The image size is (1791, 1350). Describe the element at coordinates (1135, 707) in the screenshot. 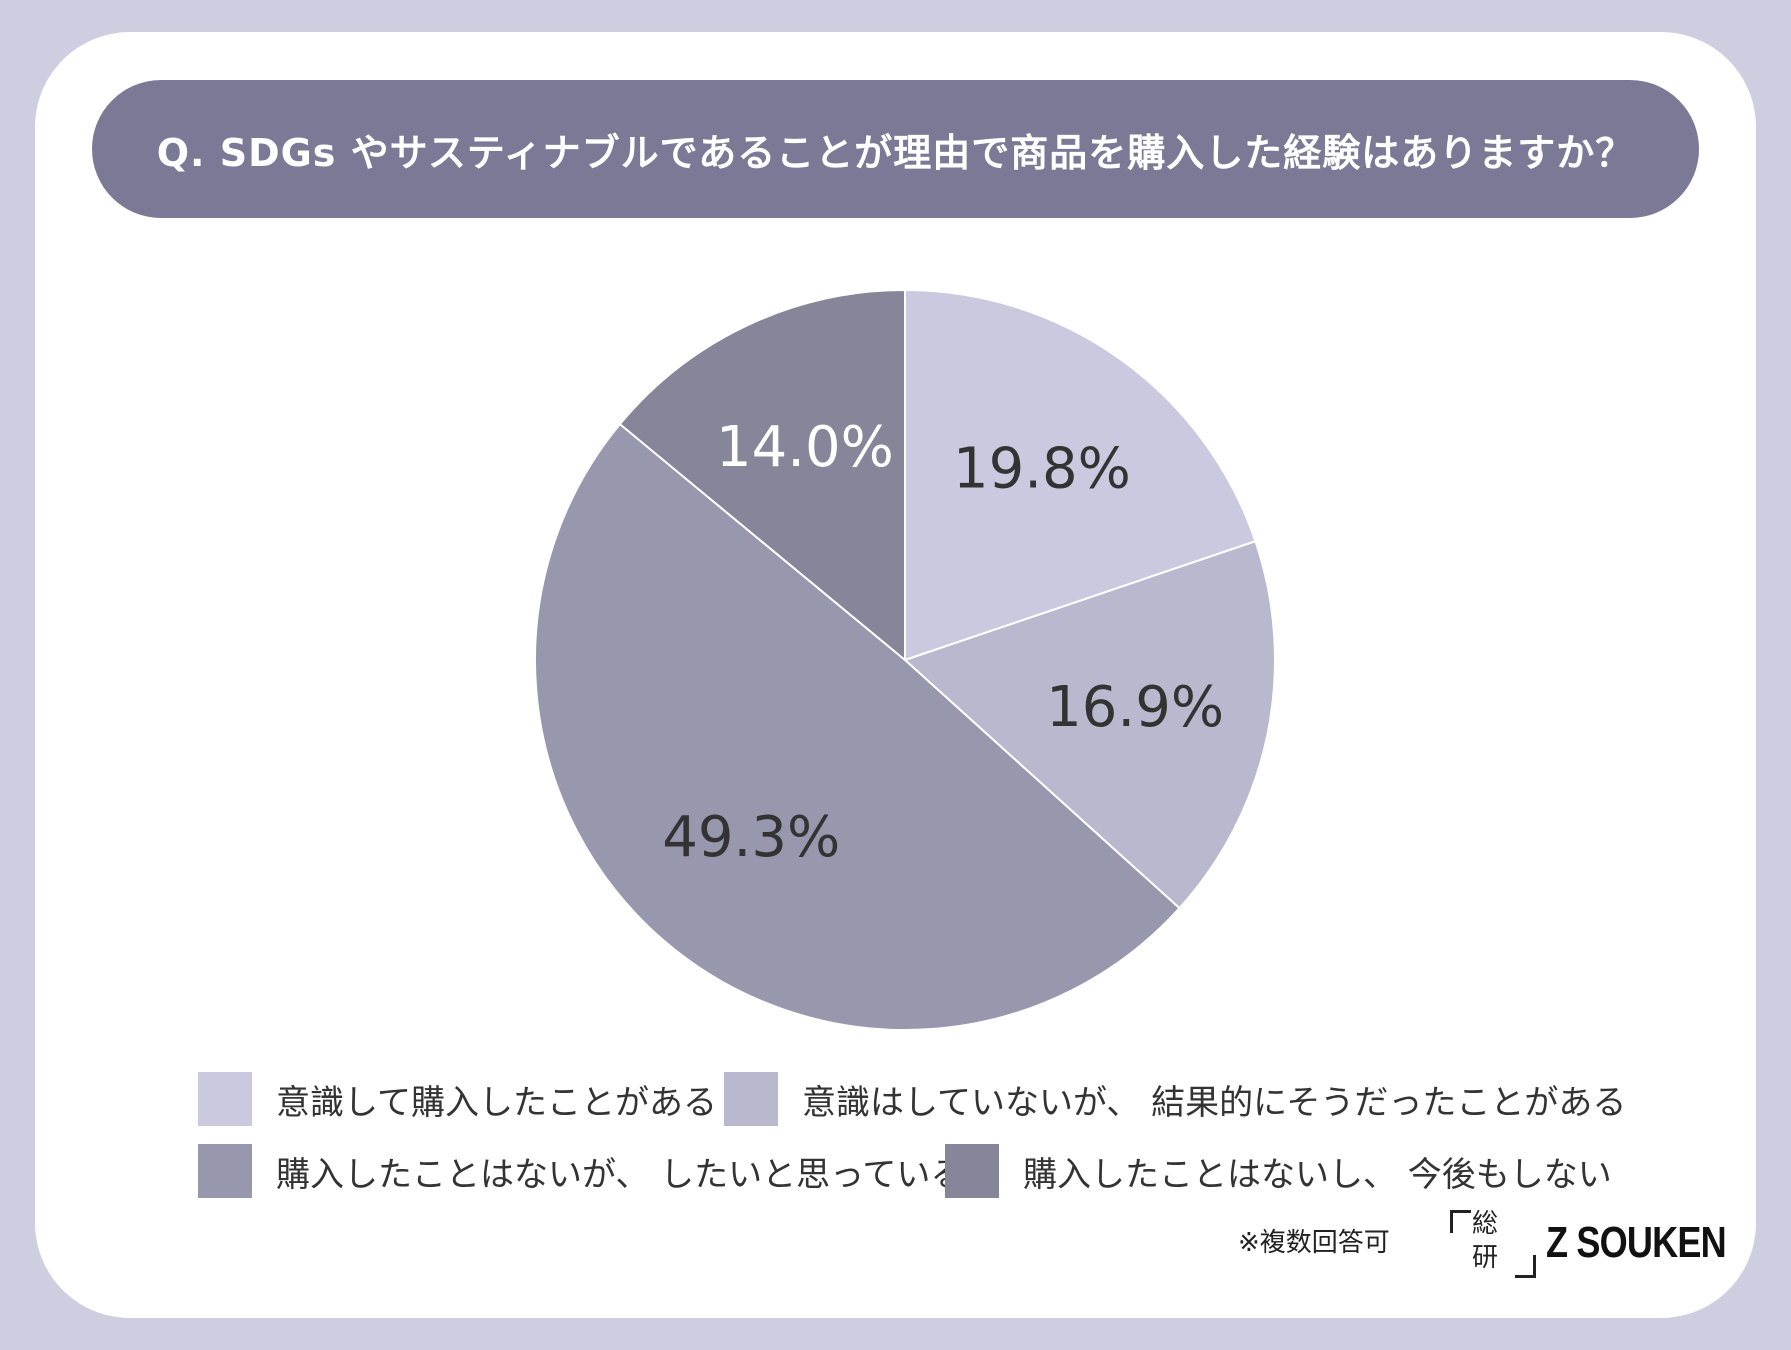

I see `pie-label-2: 16.9%` at that location.